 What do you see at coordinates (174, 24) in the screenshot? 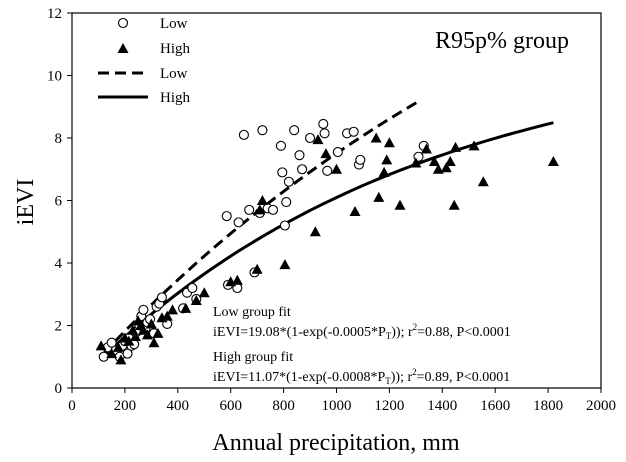
I see `legend-label-low-points: Low` at bounding box center [174, 24].